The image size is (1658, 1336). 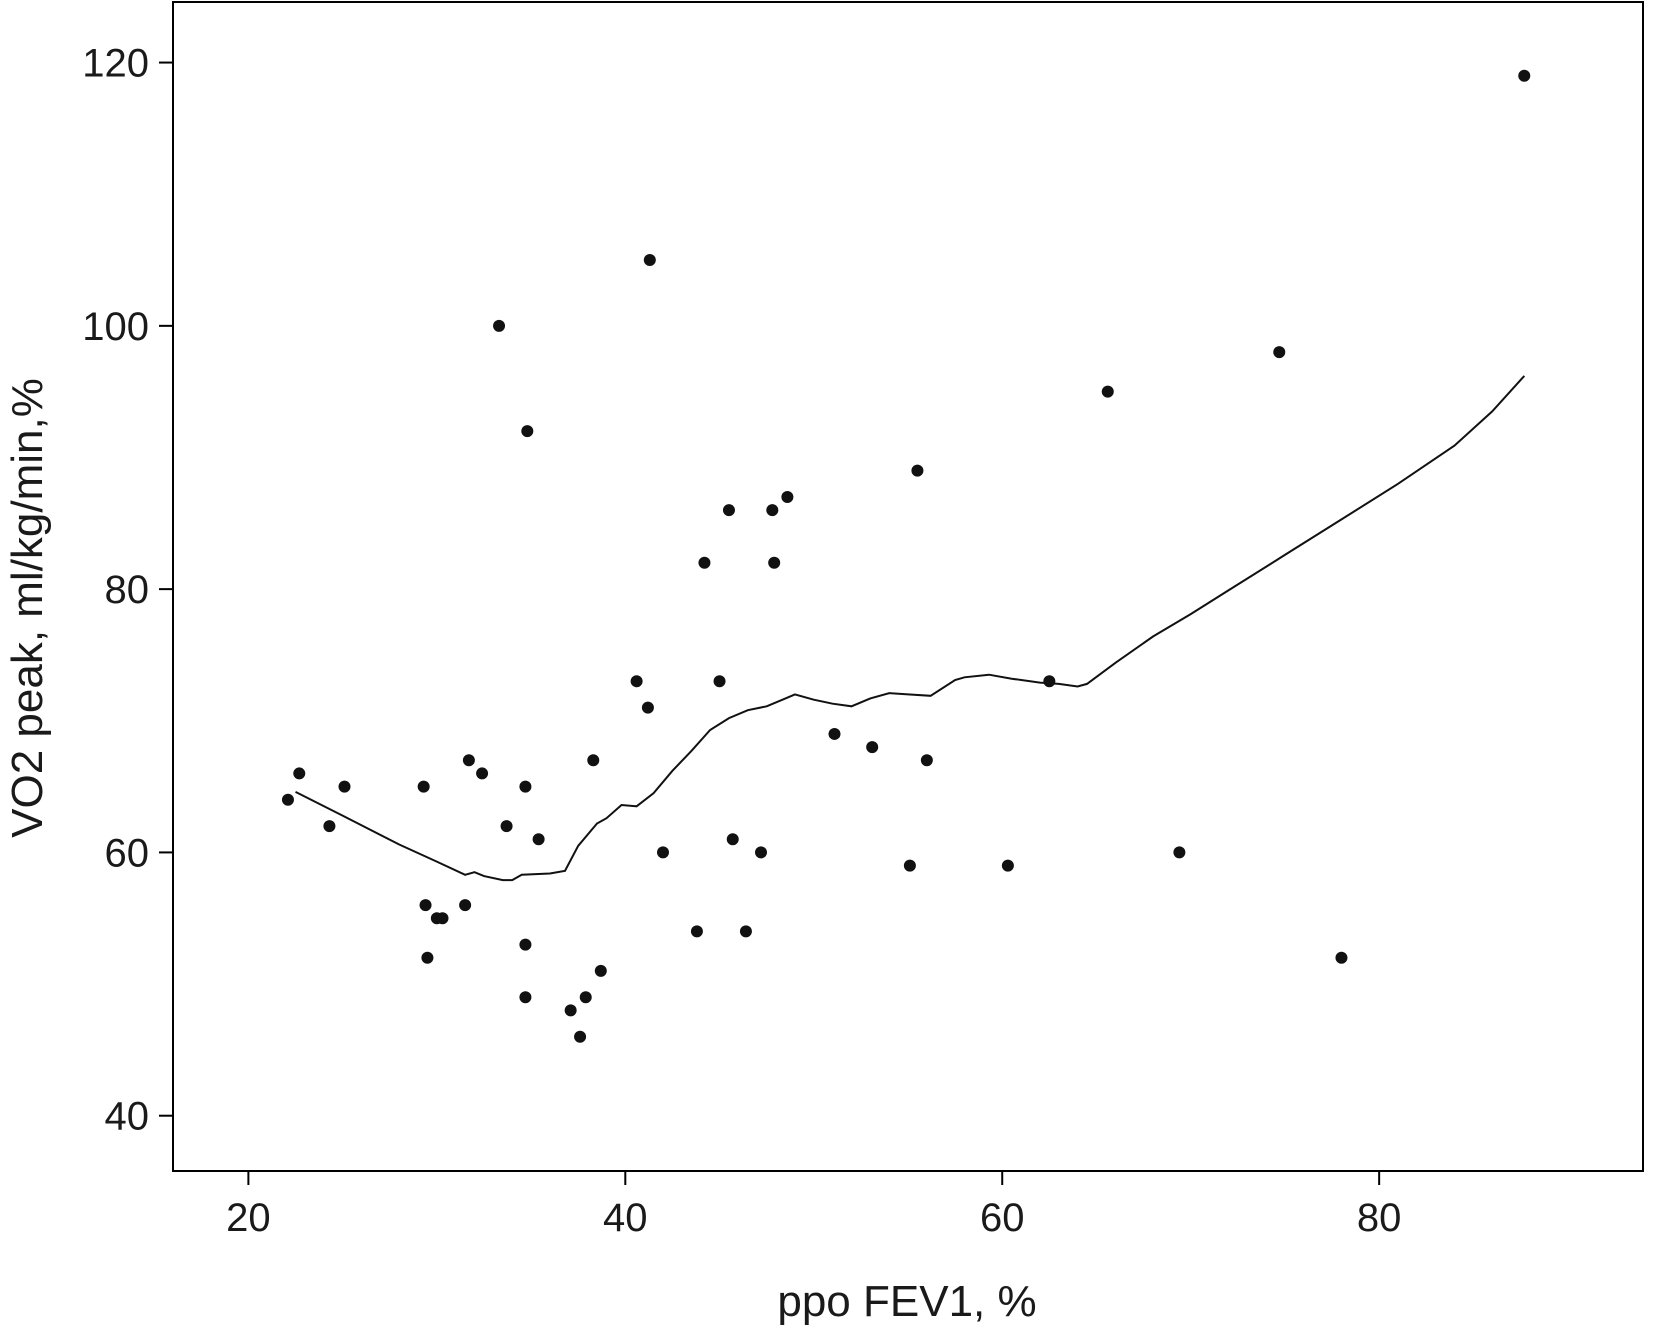 I want to click on y-tick-label: 100, so click(x=115, y=327).